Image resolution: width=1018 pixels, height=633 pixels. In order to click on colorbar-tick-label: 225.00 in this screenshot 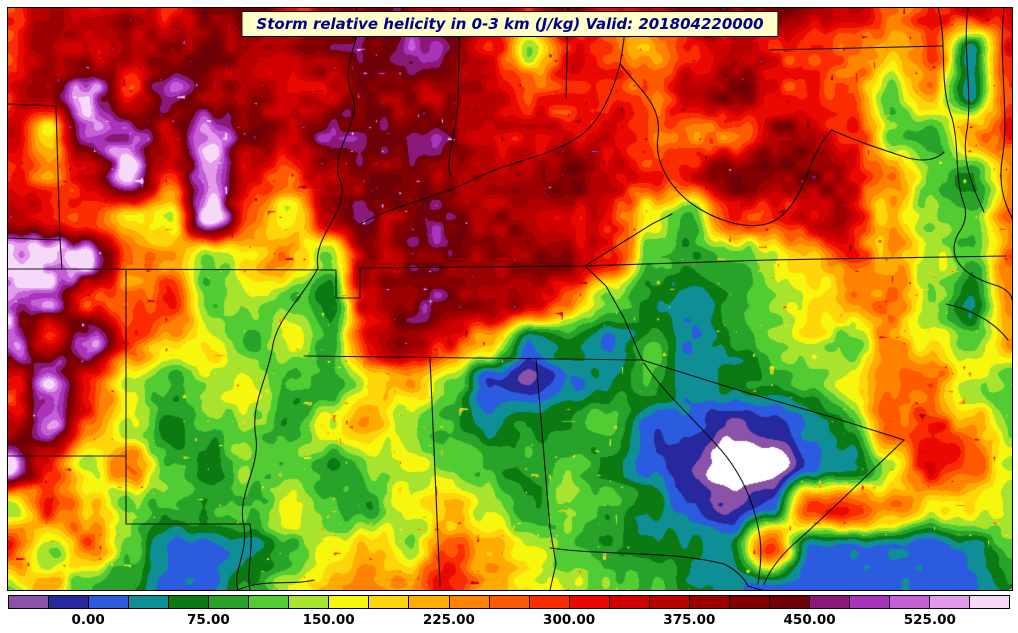, I will do `click(448, 620)`.